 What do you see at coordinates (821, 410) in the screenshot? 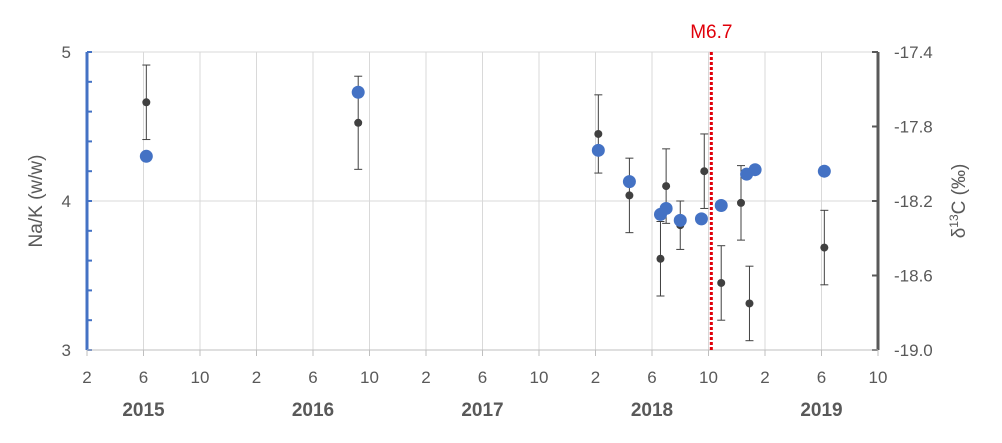
I see `year-label: 2019` at bounding box center [821, 410].